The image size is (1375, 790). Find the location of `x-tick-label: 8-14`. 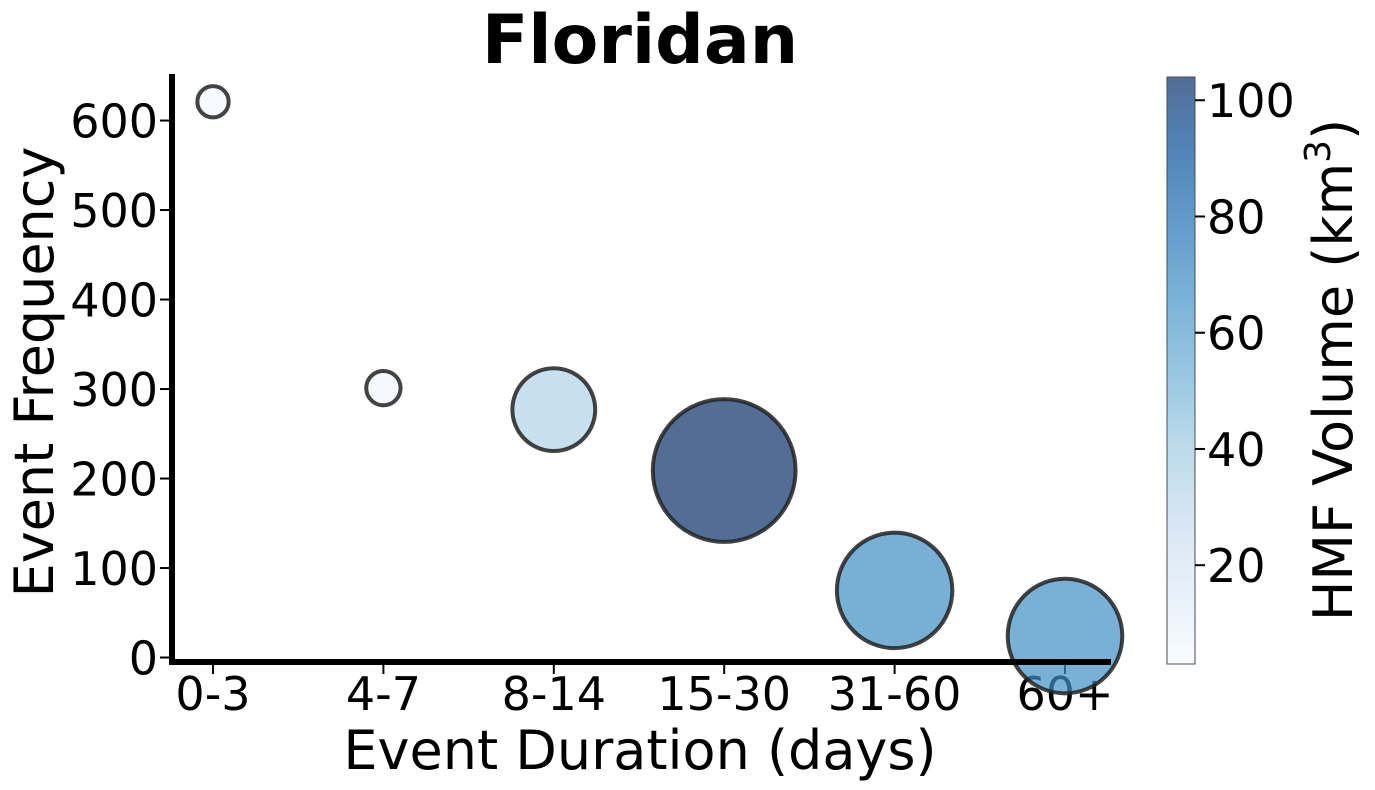

x-tick-label: 8-14 is located at coordinates (554, 694).